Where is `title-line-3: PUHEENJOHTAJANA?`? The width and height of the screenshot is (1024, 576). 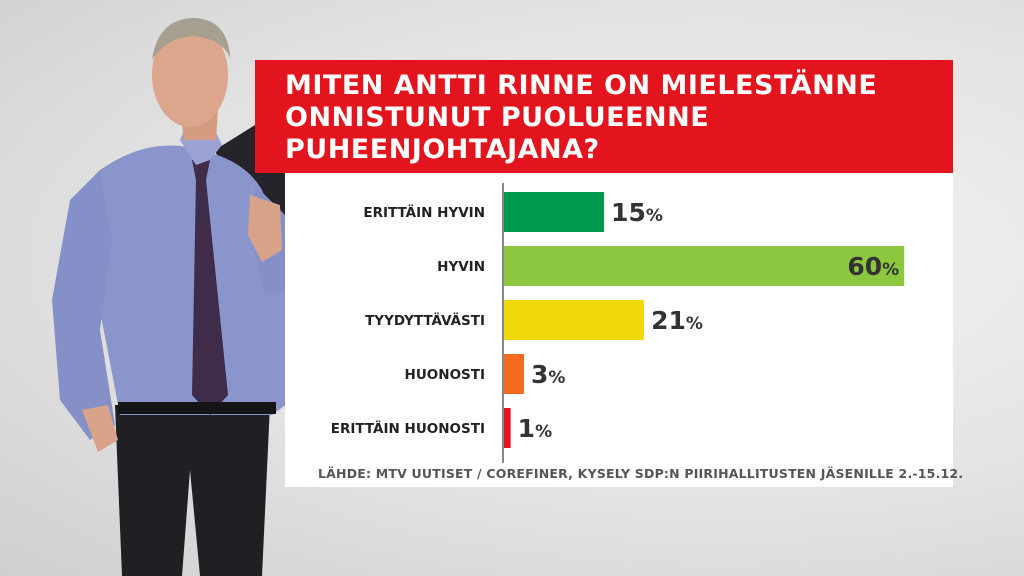
title-line-3: PUHEENJOHTAJANA? is located at coordinates (442, 149).